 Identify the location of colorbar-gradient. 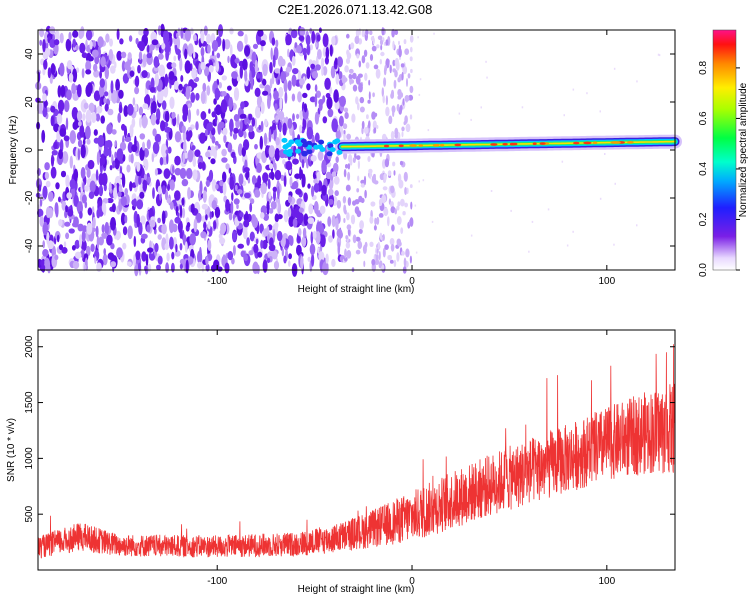
(724, 150).